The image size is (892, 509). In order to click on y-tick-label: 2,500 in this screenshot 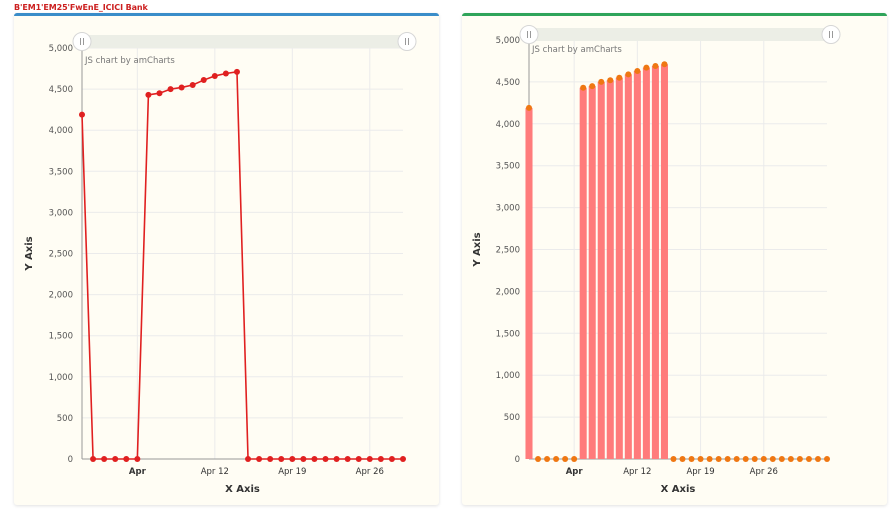, I will do `click(508, 251)`.